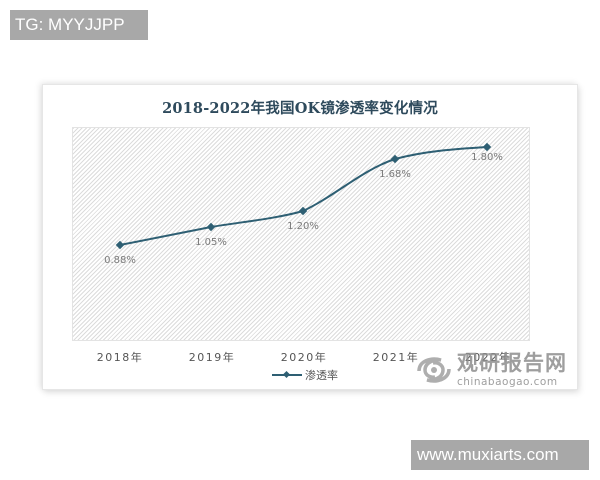 The width and height of the screenshot is (600, 480). Describe the element at coordinates (487, 157) in the screenshot. I see `data-label: 1.80%` at that location.